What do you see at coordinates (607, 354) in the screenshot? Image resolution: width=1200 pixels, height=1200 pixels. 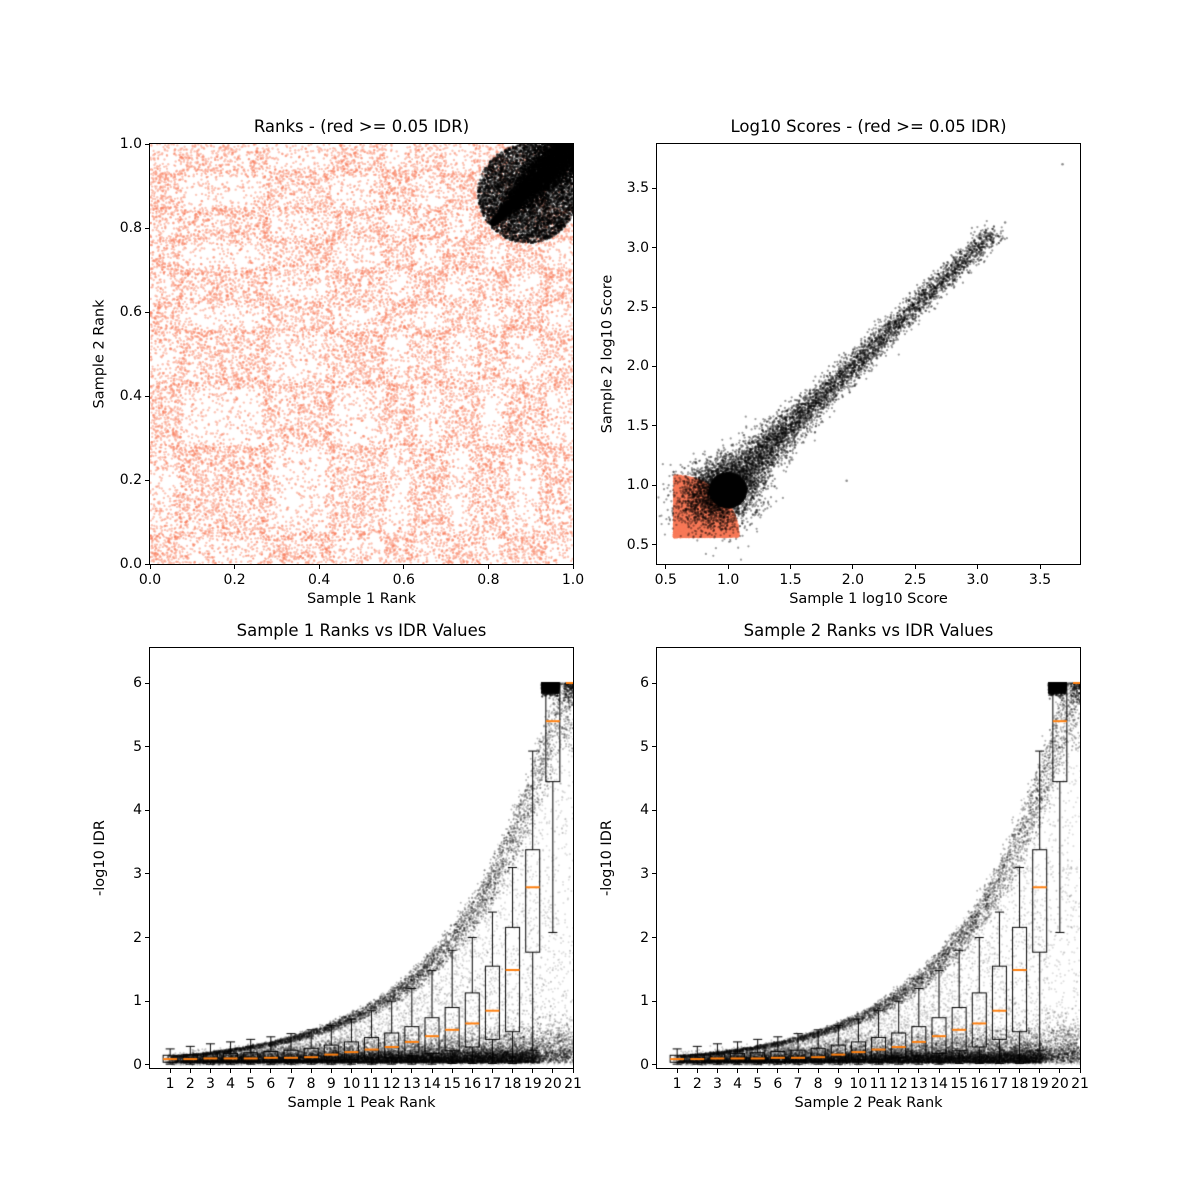 I see `y-axis-label: Sample 2 log10 Score` at bounding box center [607, 354].